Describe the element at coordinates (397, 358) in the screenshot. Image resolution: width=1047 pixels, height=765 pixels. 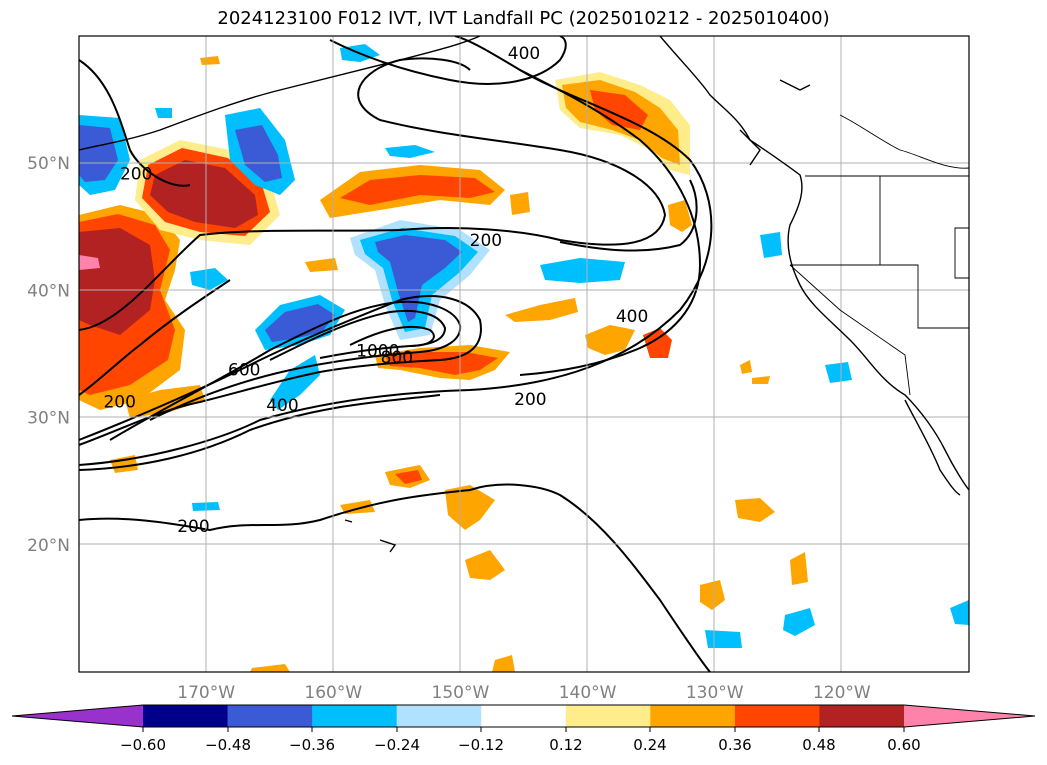
I see `contour-label: 800` at that location.